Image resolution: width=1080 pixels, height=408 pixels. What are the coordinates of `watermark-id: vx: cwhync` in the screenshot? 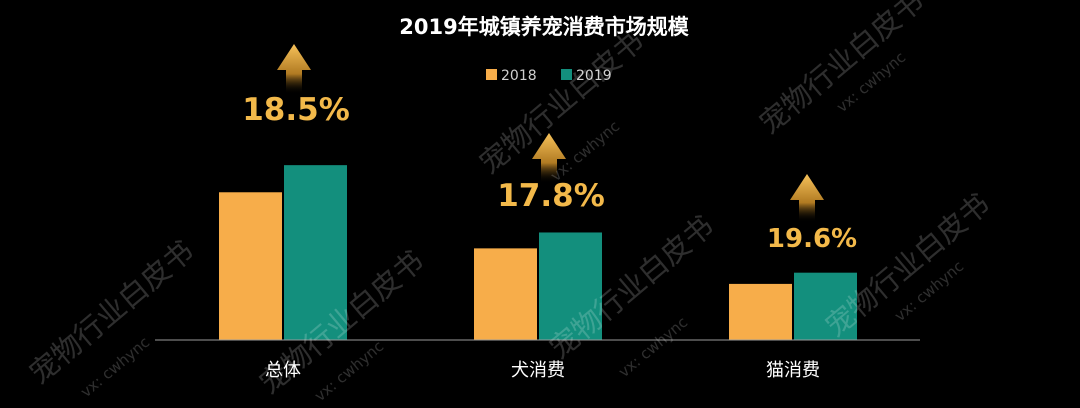 It's located at (653, 347).